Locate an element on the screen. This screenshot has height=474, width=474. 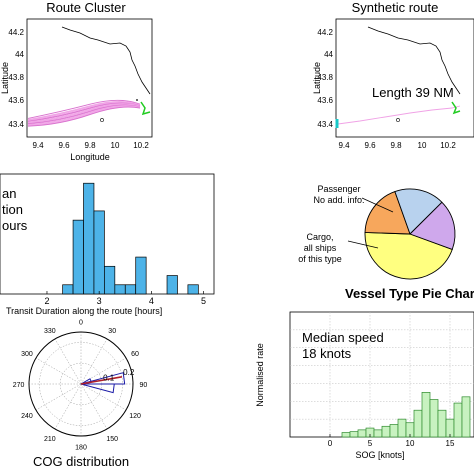
x-tick-label: 2 is located at coordinates (46, 301).